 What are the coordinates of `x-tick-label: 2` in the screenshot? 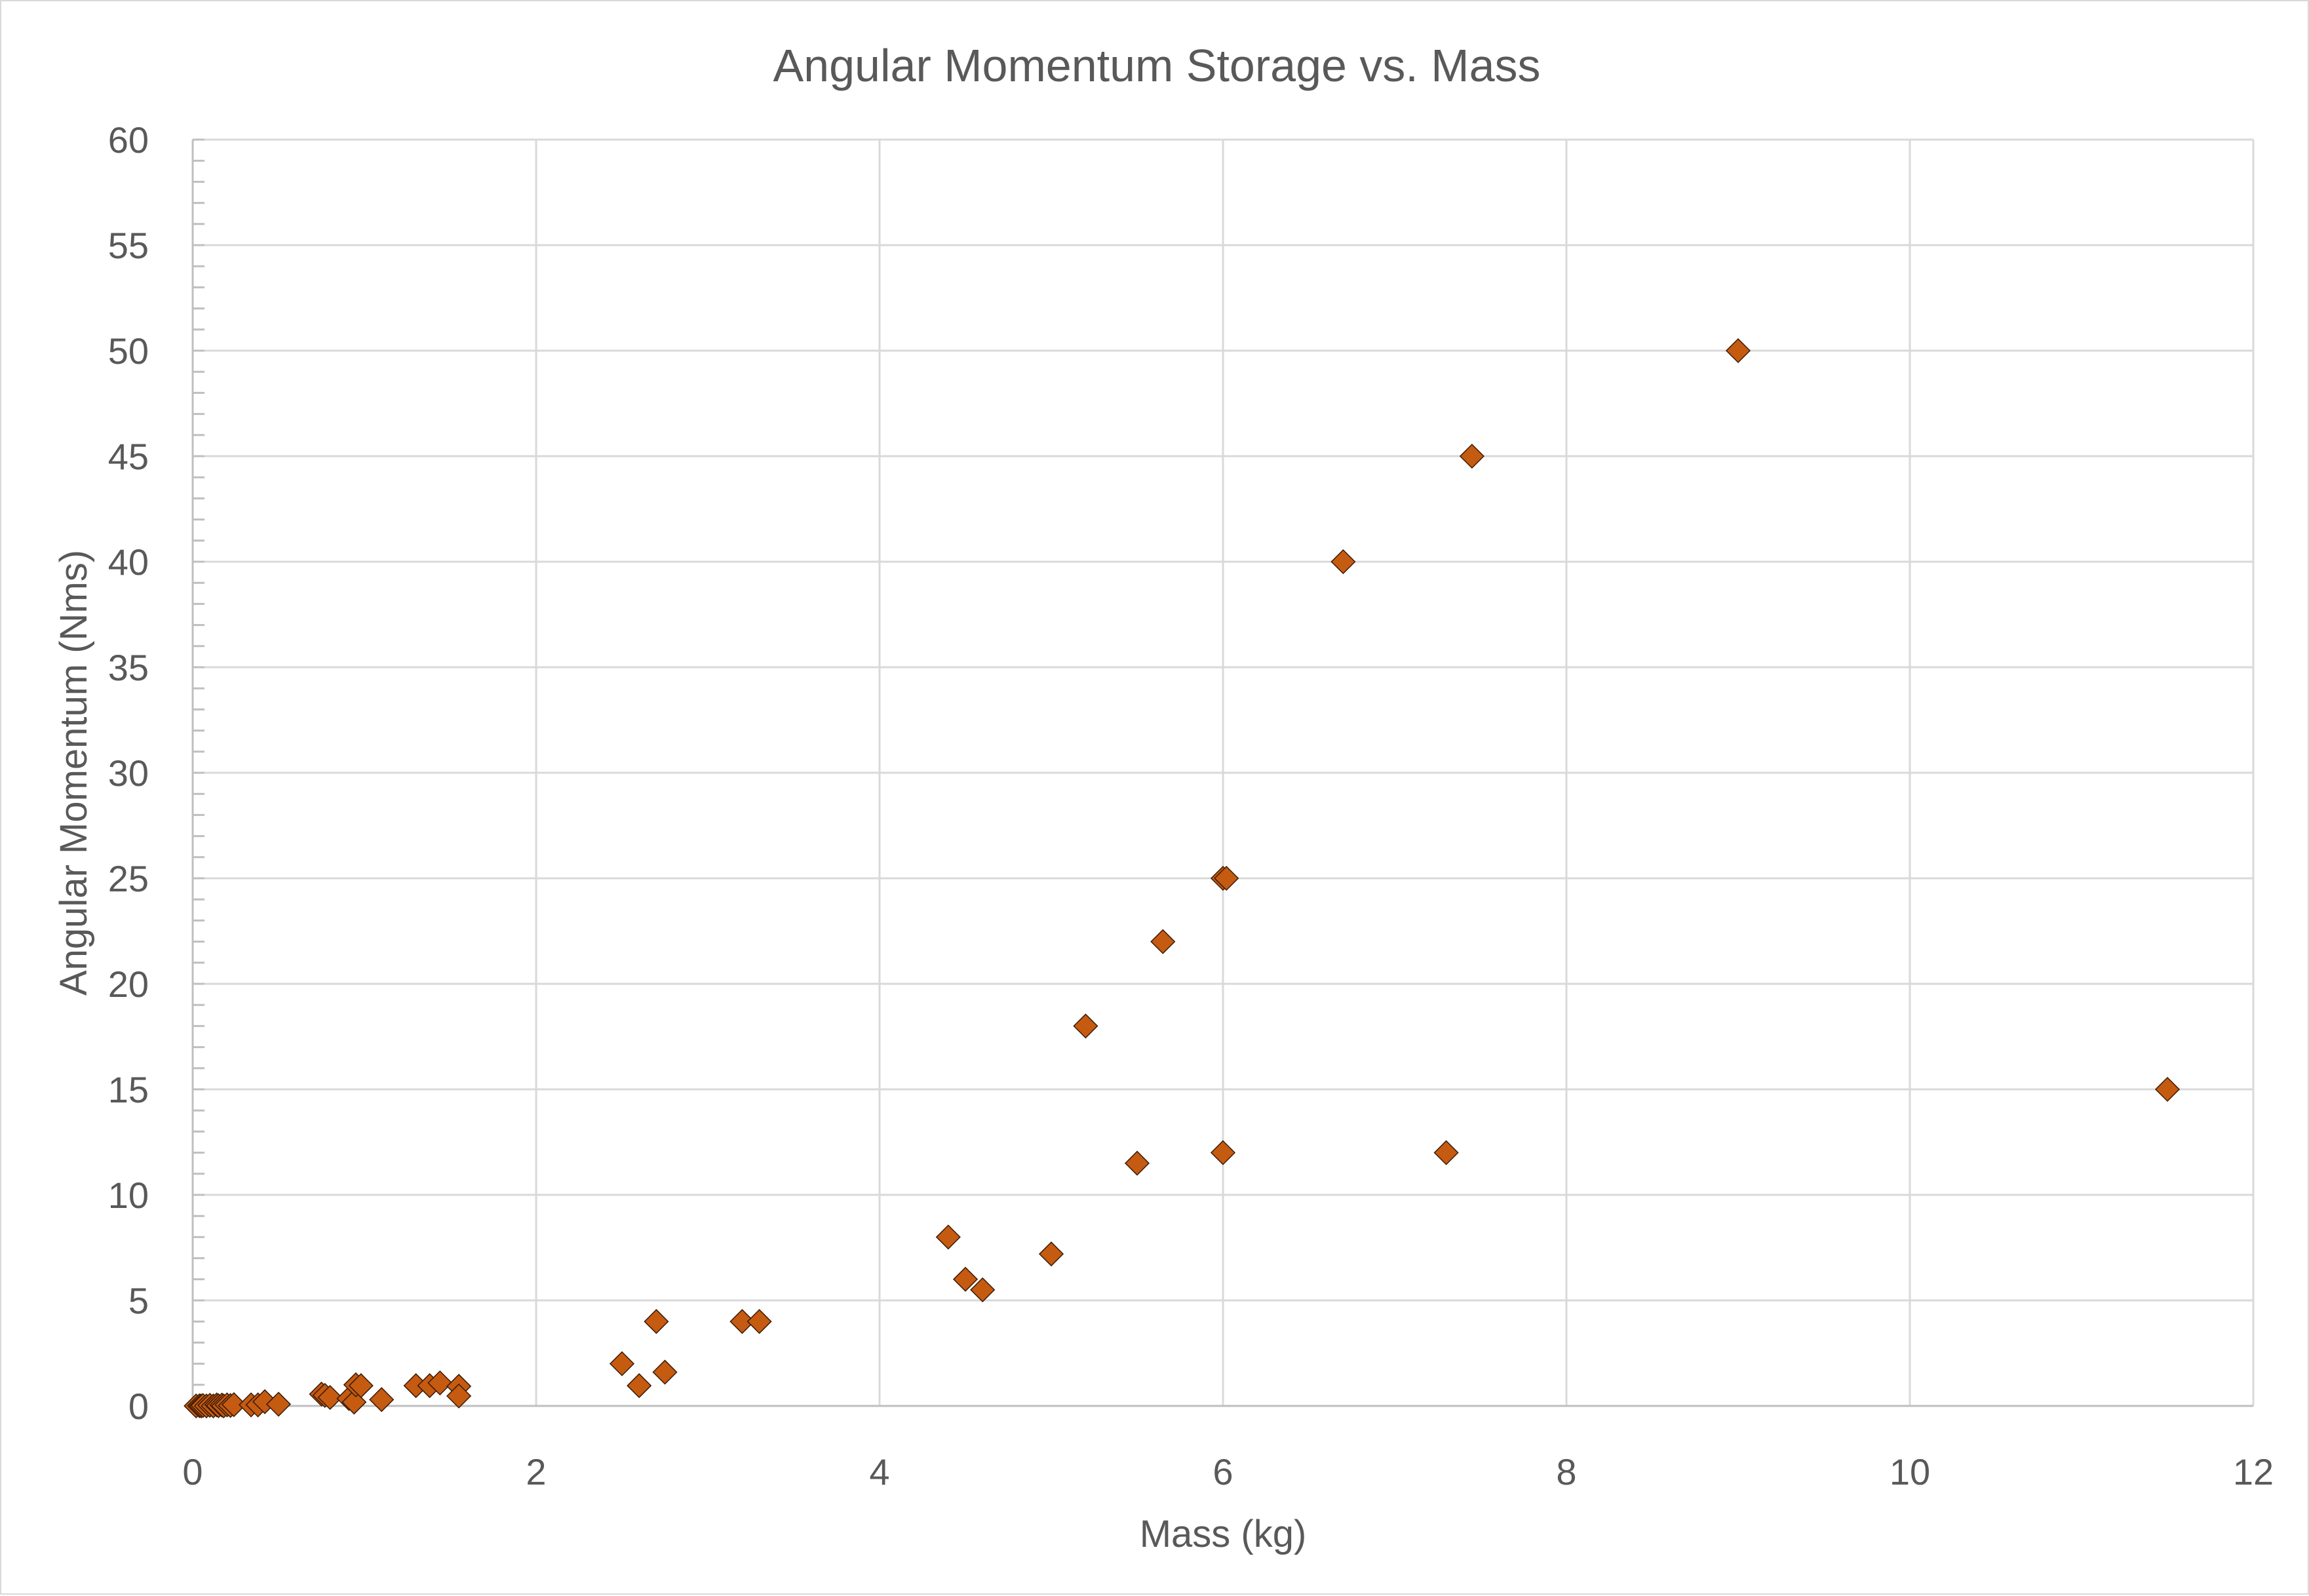 It's located at (536, 1471).